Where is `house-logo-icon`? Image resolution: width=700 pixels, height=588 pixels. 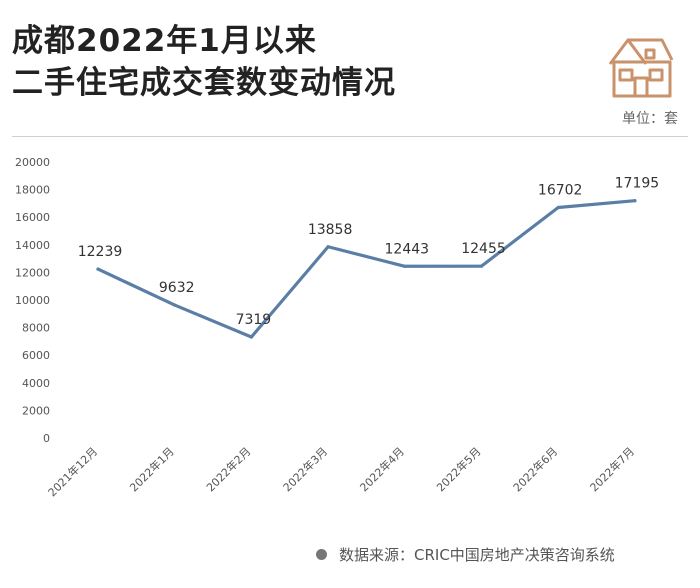
house-logo-icon is located at coordinates (641, 68).